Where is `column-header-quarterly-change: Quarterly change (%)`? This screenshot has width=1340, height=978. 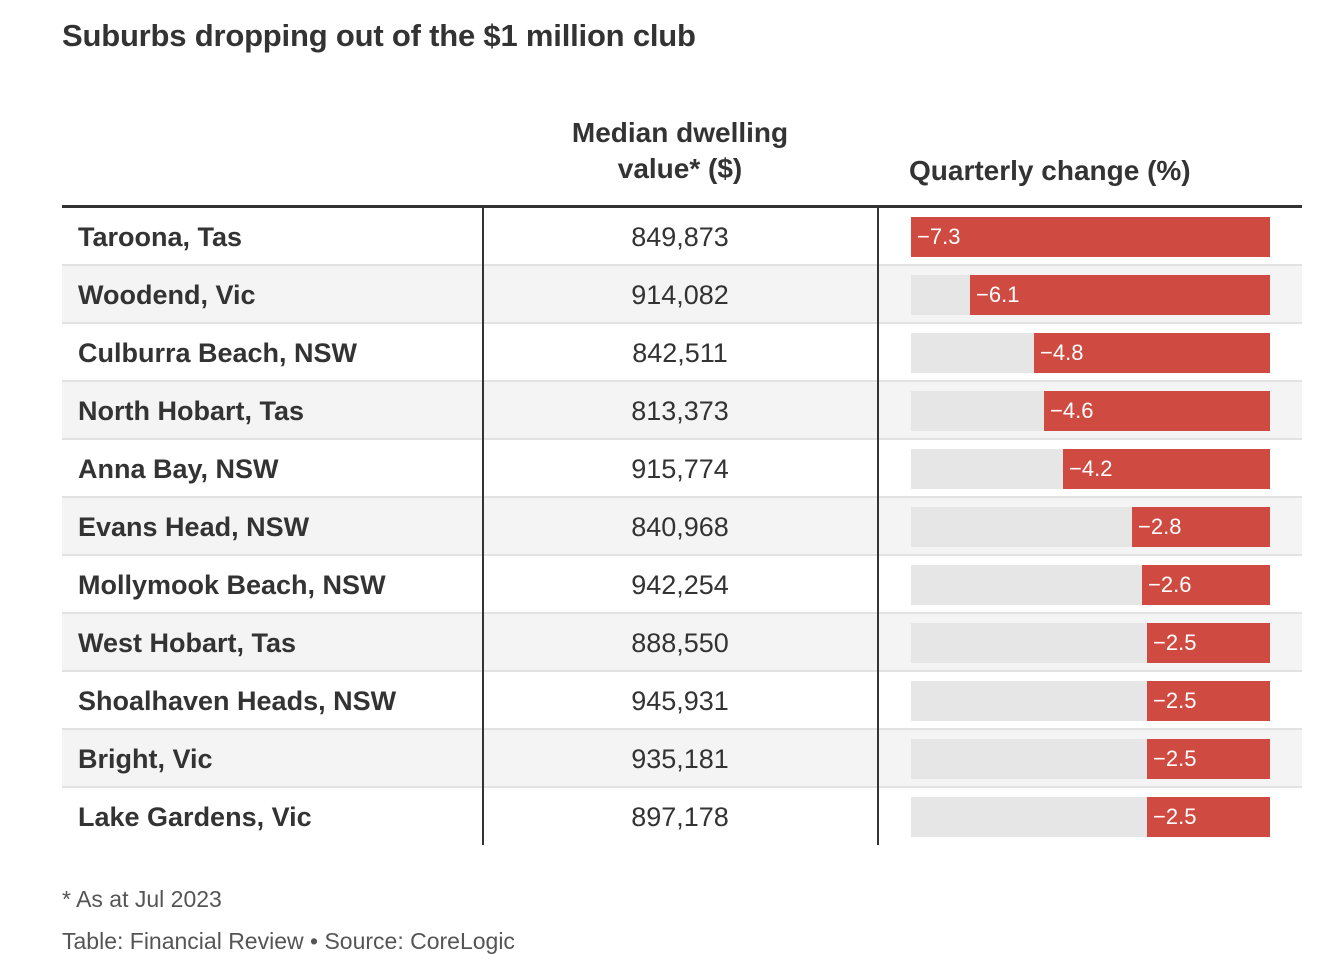 column-header-quarterly-change: Quarterly change (%) is located at coordinates (1050, 170).